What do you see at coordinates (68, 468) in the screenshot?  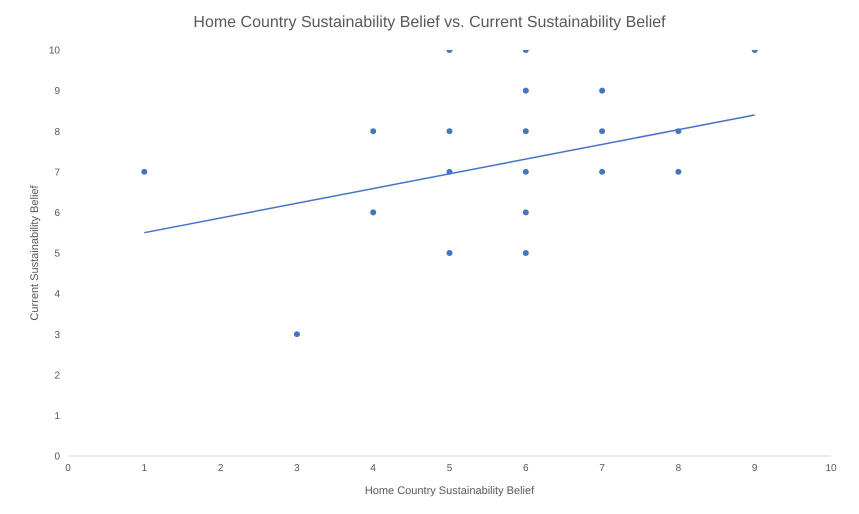 I see `x-tick-label: 0` at bounding box center [68, 468].